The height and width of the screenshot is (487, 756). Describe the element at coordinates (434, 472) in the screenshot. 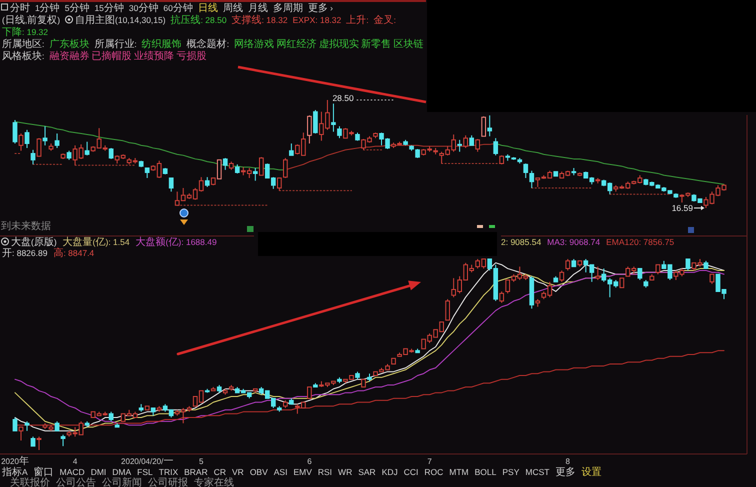

I see `text: ROC` at that location.